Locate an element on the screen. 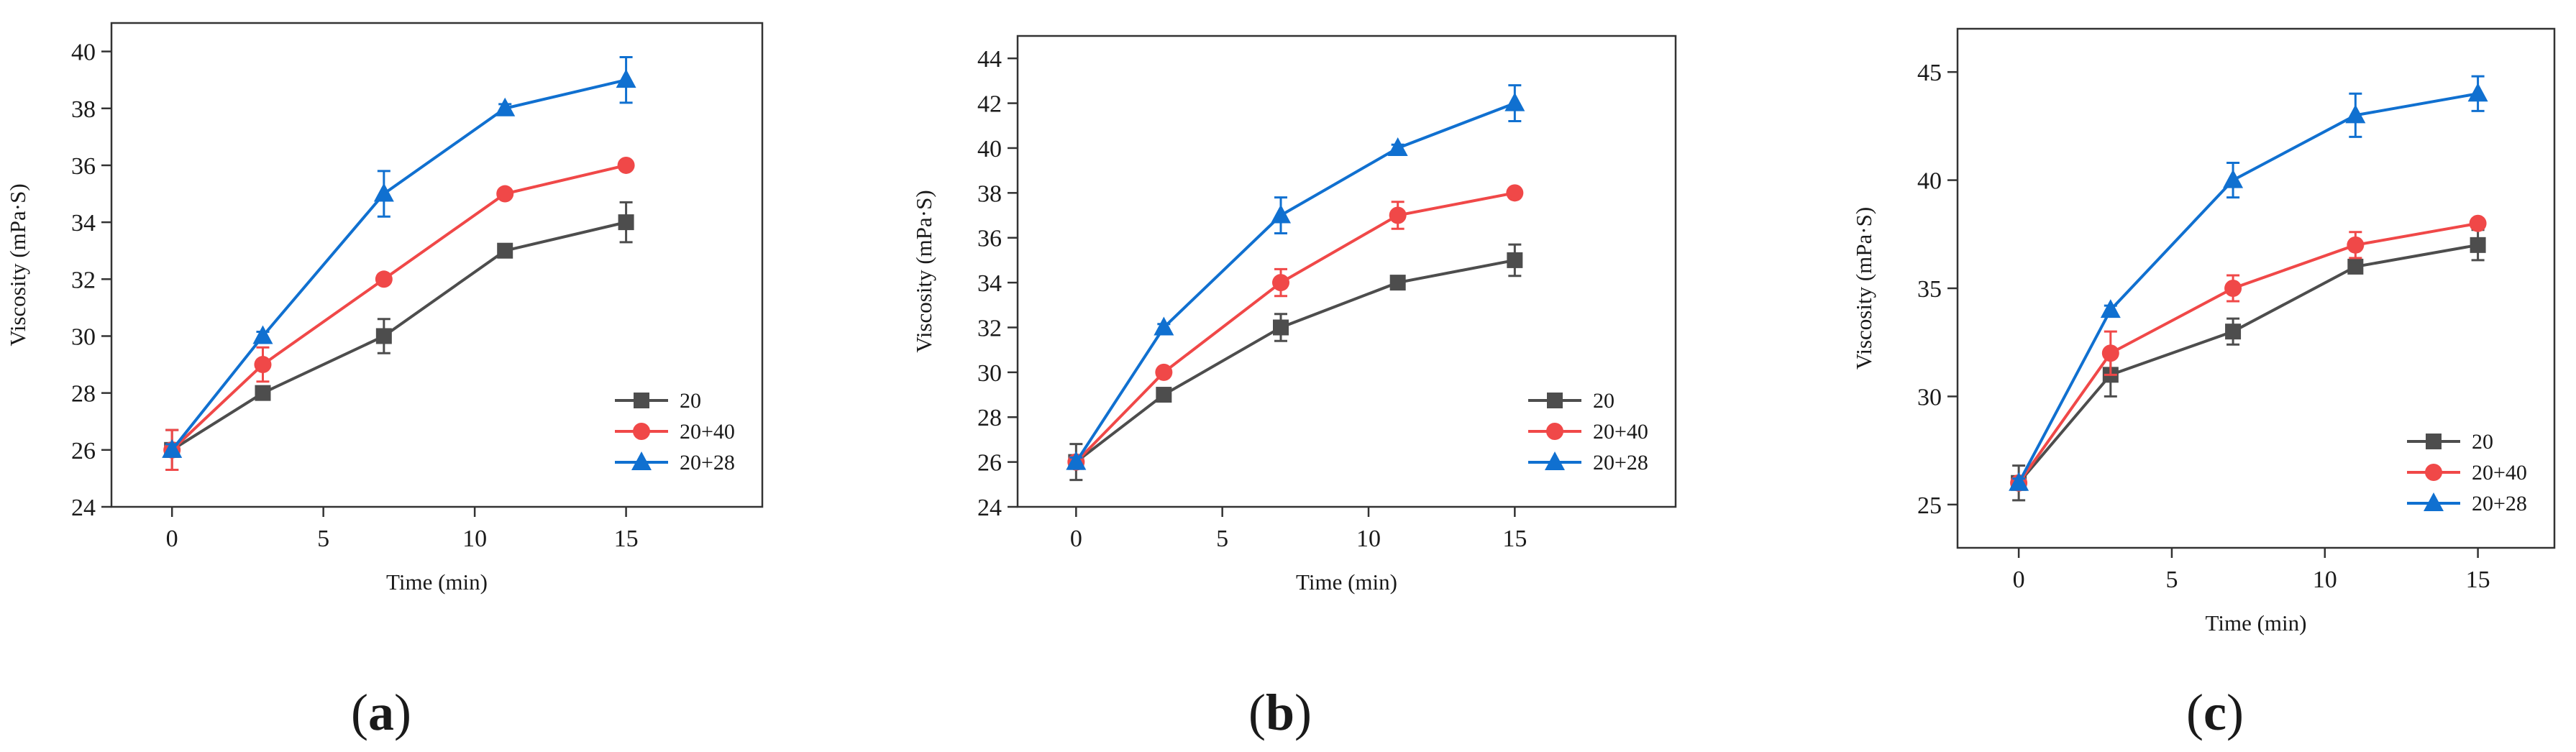 The height and width of the screenshot is (752, 2576). y-tick-label: 26 is located at coordinates (83, 451).